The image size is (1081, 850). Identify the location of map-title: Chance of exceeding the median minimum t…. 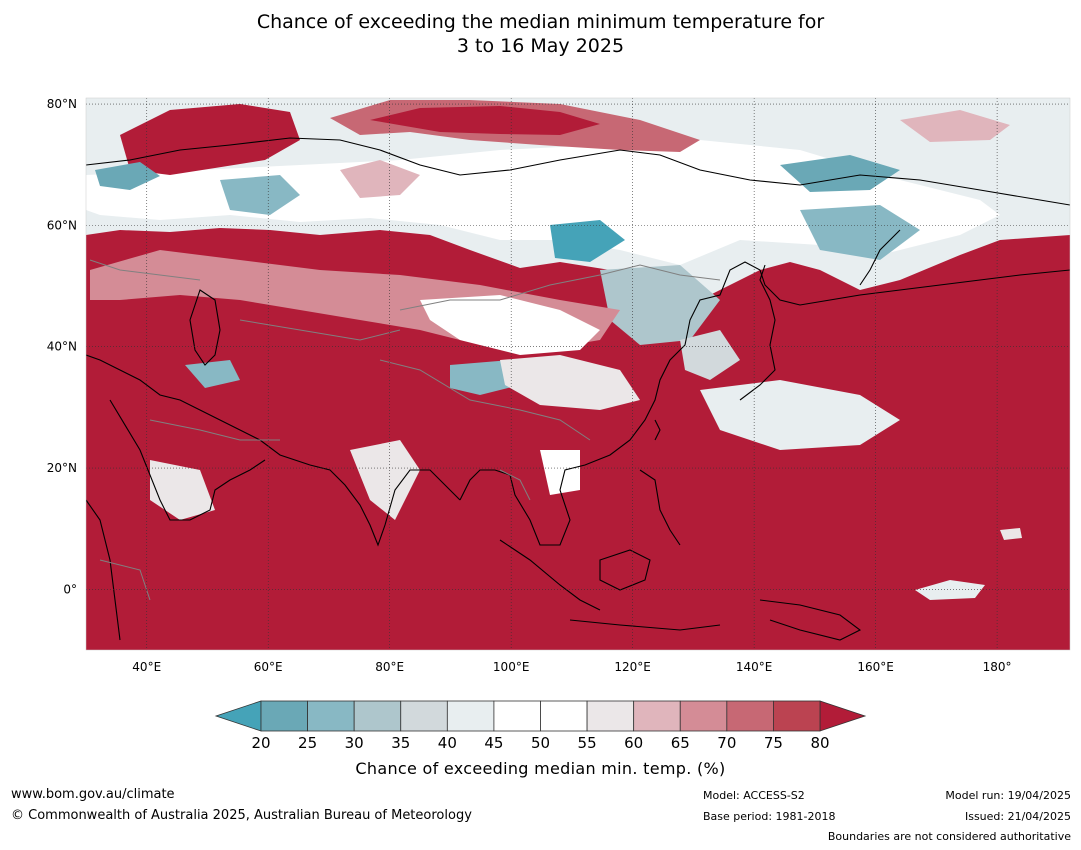
(540, 34).